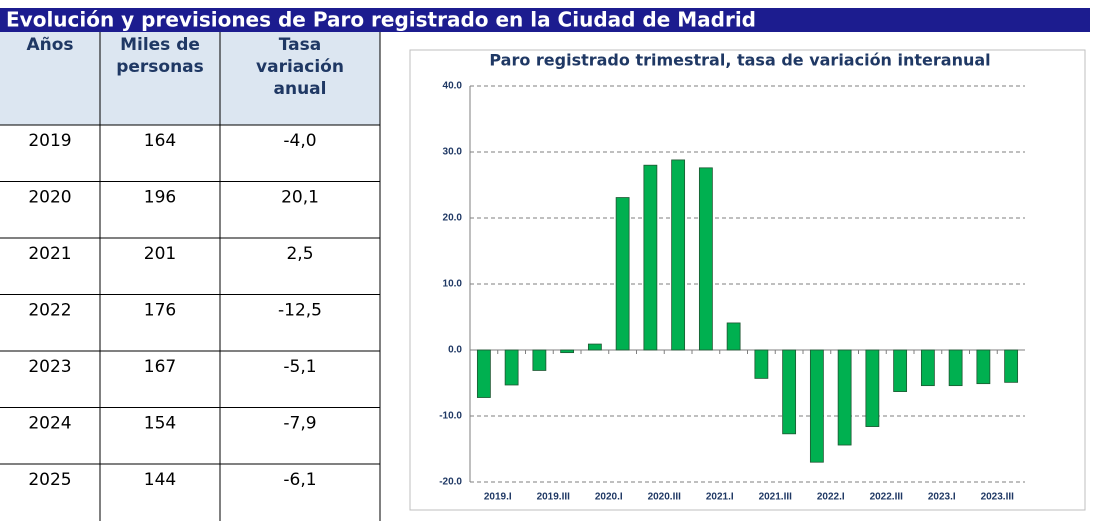 This screenshot has width=1096, height=521. What do you see at coordinates (160, 311) in the screenshot?
I see `table-cell: 176` at bounding box center [160, 311].